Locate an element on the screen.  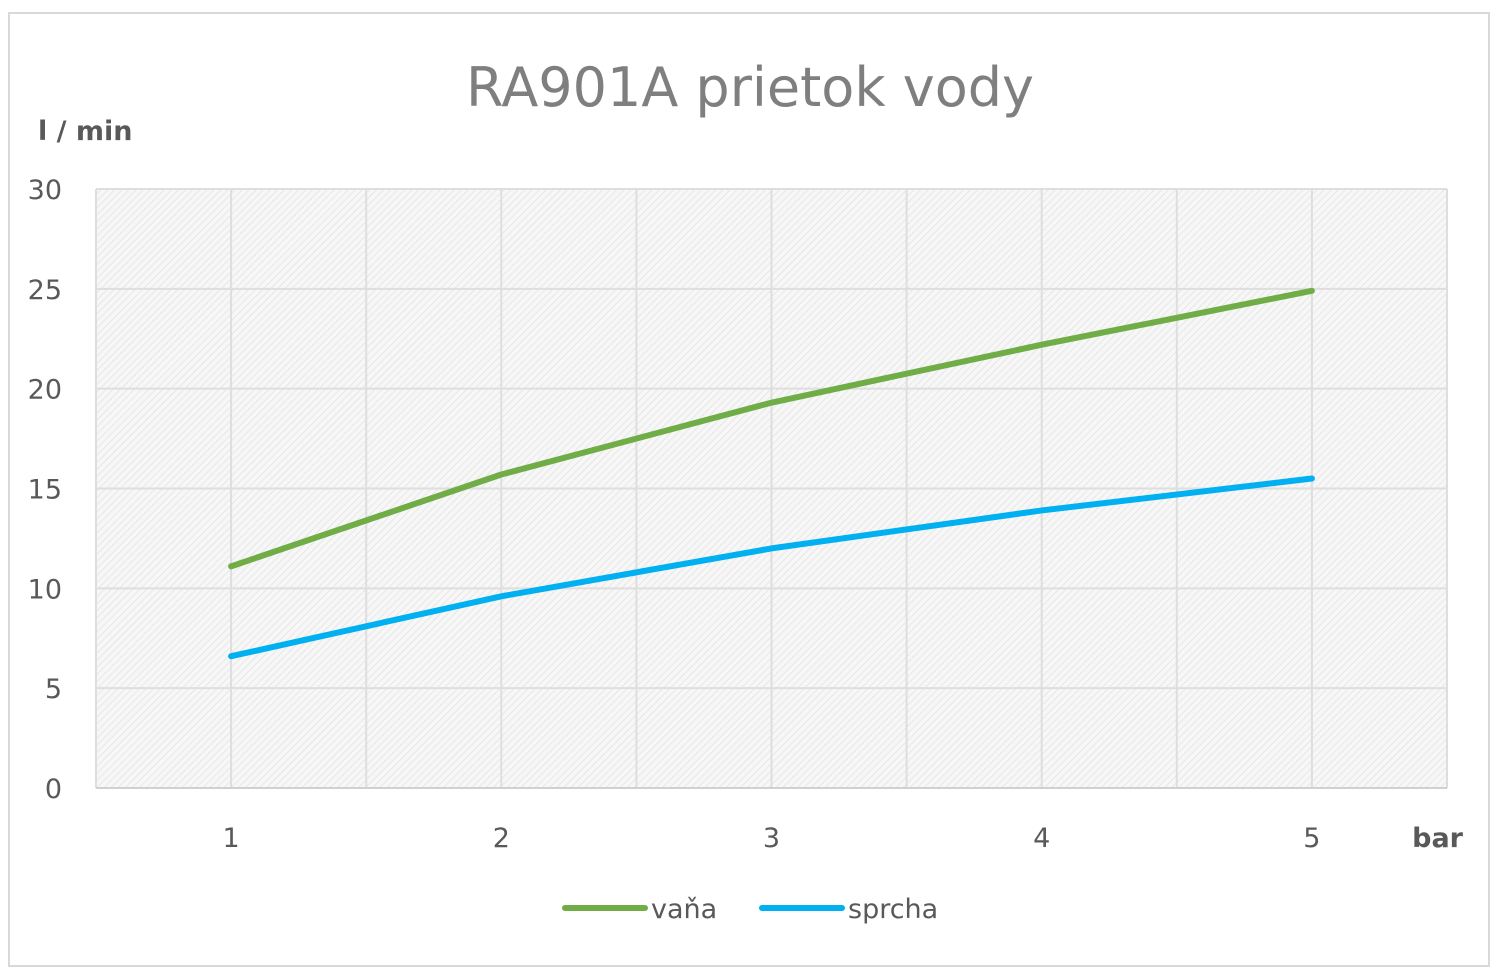
x-tick-label: 5 is located at coordinates (1311, 838).